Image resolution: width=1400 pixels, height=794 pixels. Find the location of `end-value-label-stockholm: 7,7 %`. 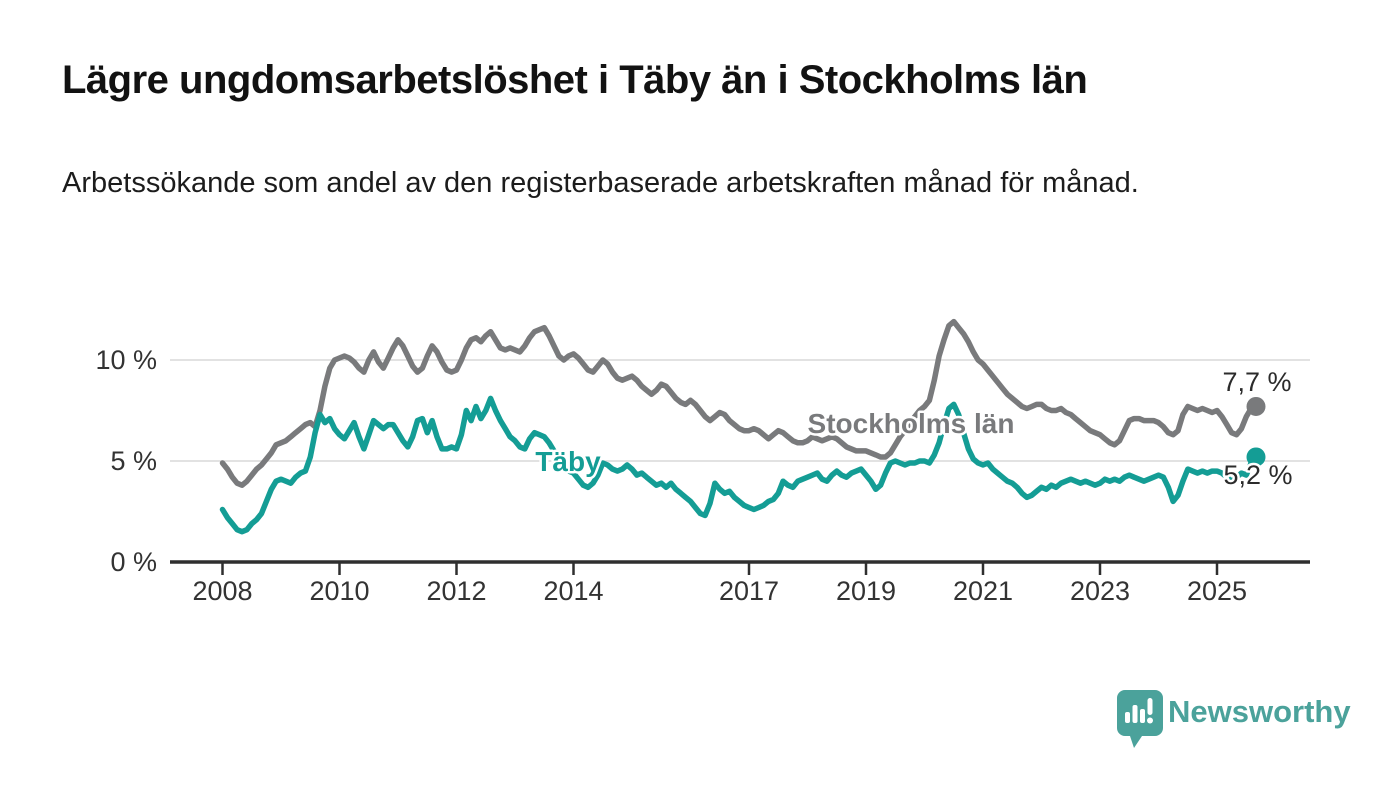

end-value-label-stockholm: 7,7 % is located at coordinates (1256, 382).